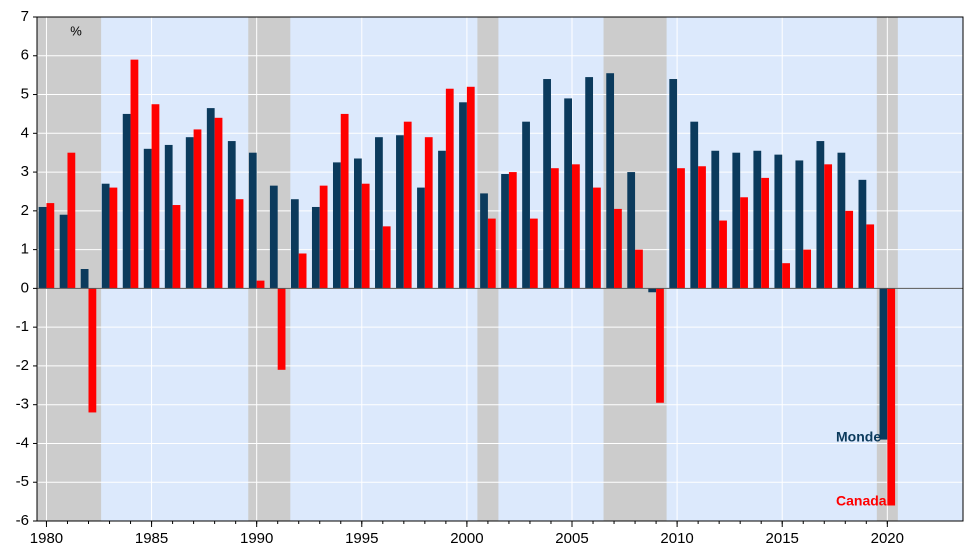  I want to click on y-tick-label: 0, so click(25, 287).